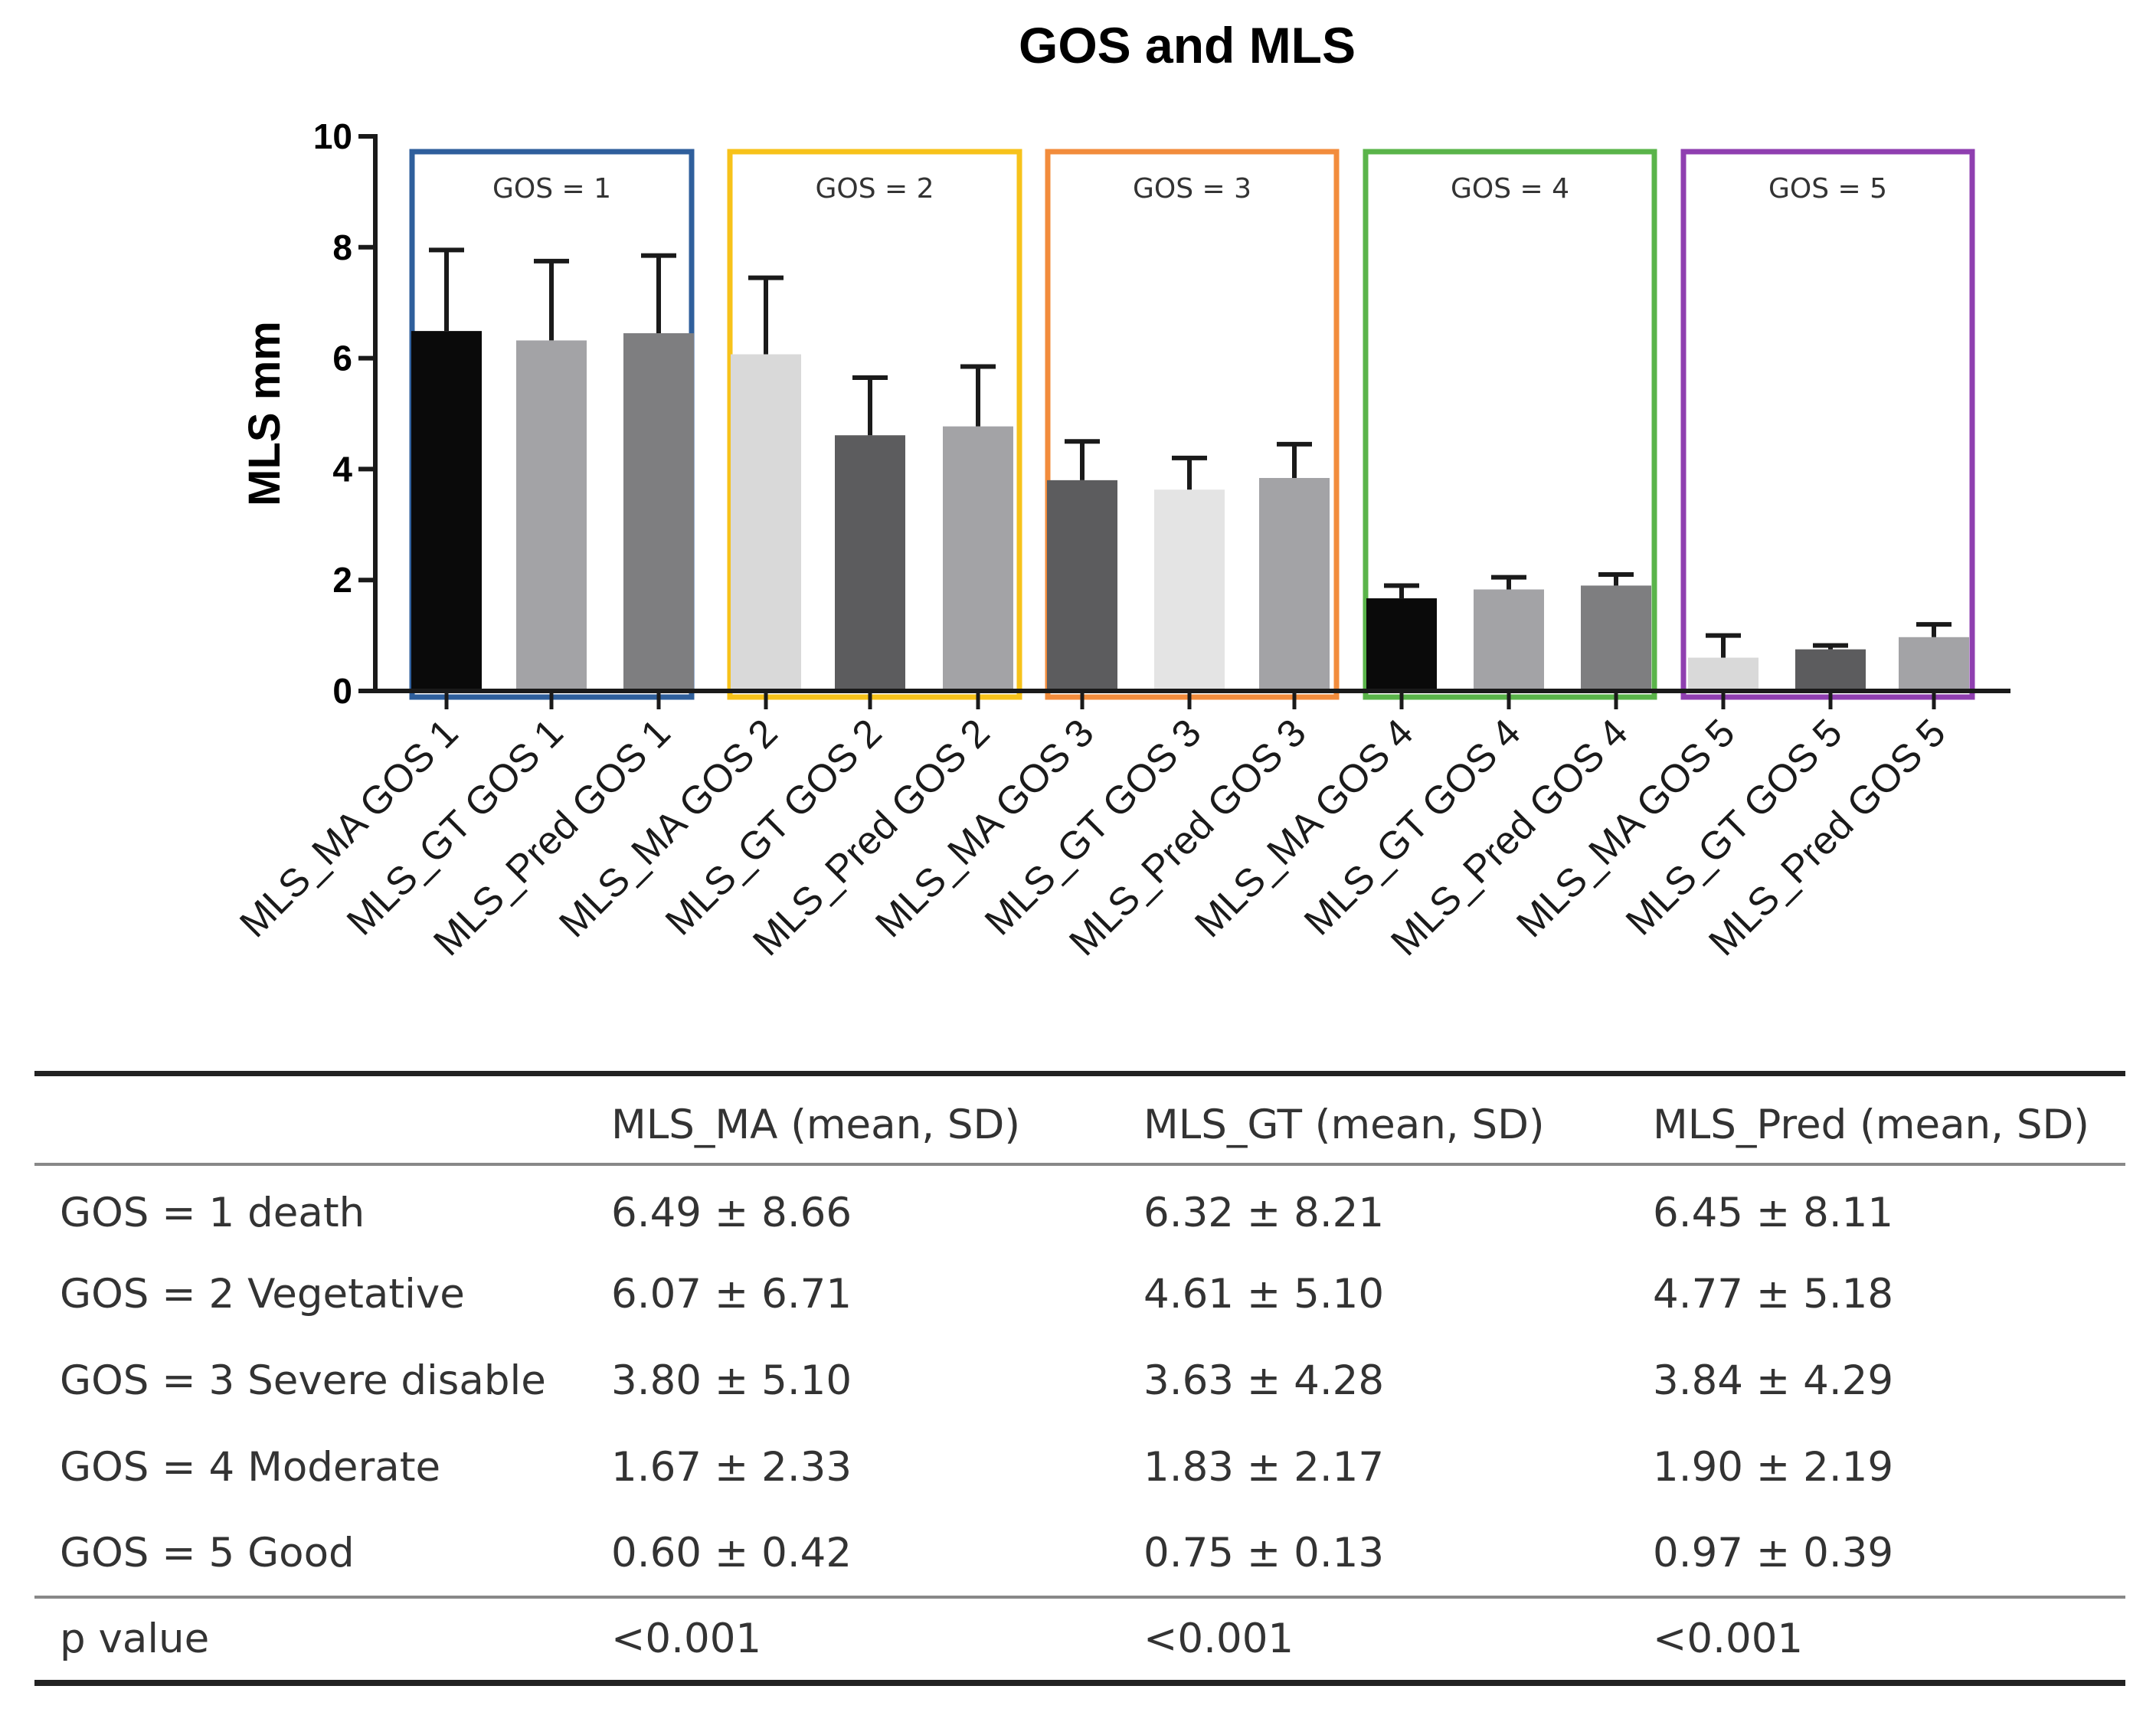 This screenshot has height=1735, width=2156. Describe the element at coordinates (1264, 1467) in the screenshot. I see `cell-mls-gt: 1.83 ± 2.17` at that location.